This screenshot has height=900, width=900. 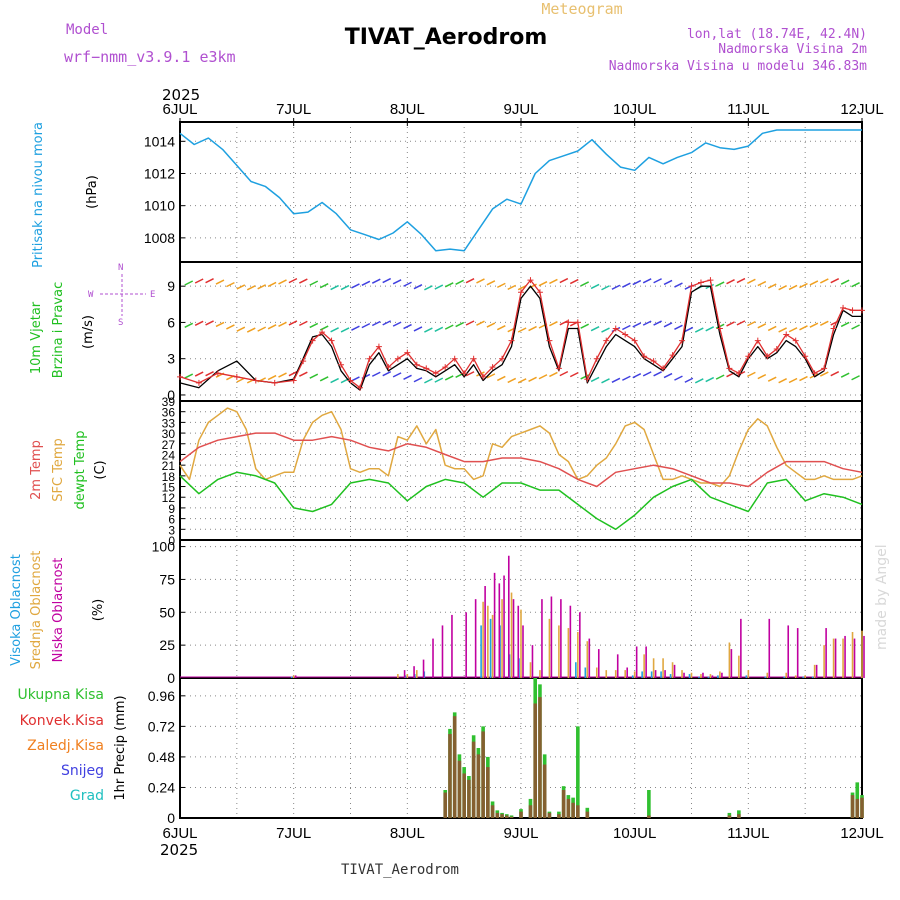 I want to click on y-tick-label: 50, so click(x=167, y=612).